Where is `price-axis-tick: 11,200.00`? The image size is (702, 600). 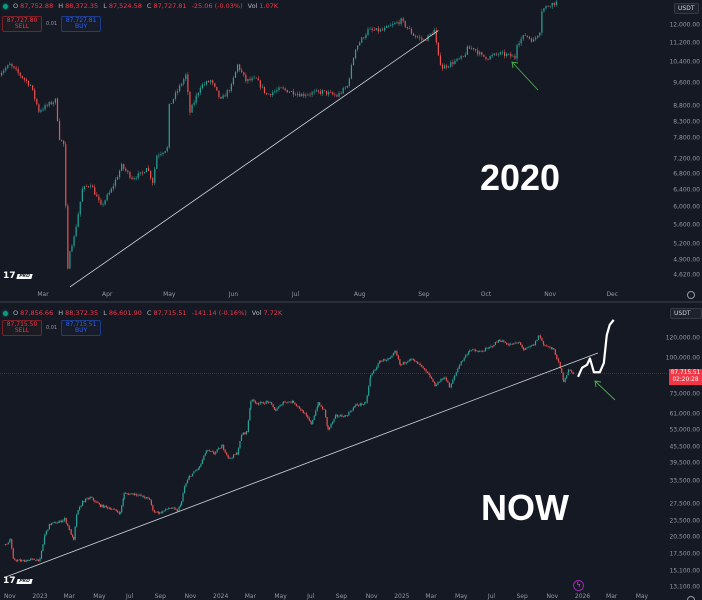 price-axis-tick: 11,200.00 is located at coordinates (684, 43).